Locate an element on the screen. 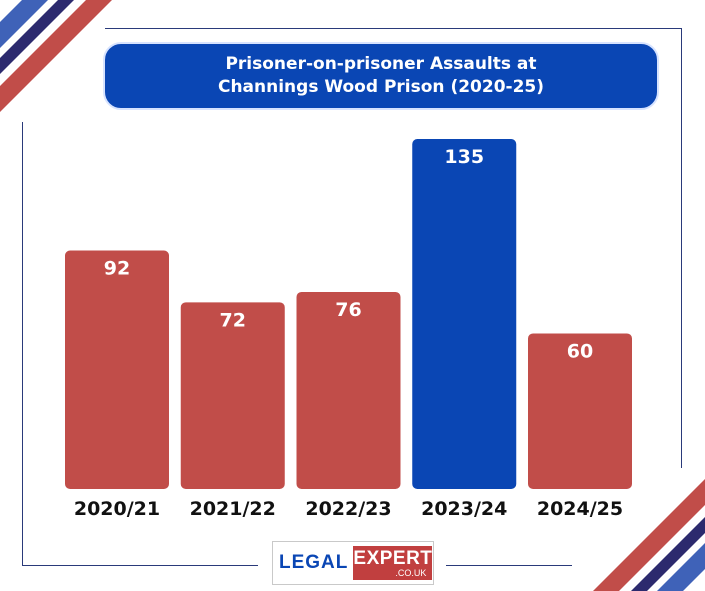 This screenshot has width=705, height=591. x-tick-label: 2023/24 is located at coordinates (464, 509).